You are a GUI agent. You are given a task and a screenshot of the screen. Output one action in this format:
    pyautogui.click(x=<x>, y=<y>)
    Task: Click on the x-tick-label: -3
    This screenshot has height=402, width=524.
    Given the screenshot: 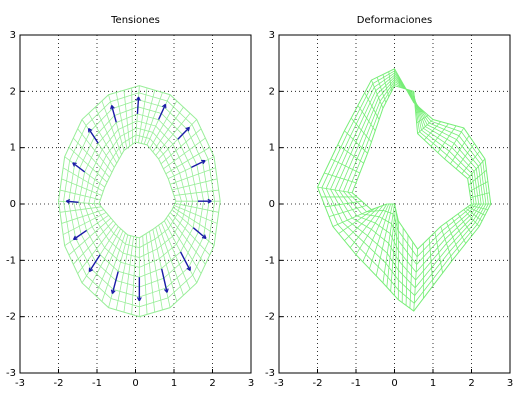 What is the action you would take?
    pyautogui.click(x=279, y=383)
    